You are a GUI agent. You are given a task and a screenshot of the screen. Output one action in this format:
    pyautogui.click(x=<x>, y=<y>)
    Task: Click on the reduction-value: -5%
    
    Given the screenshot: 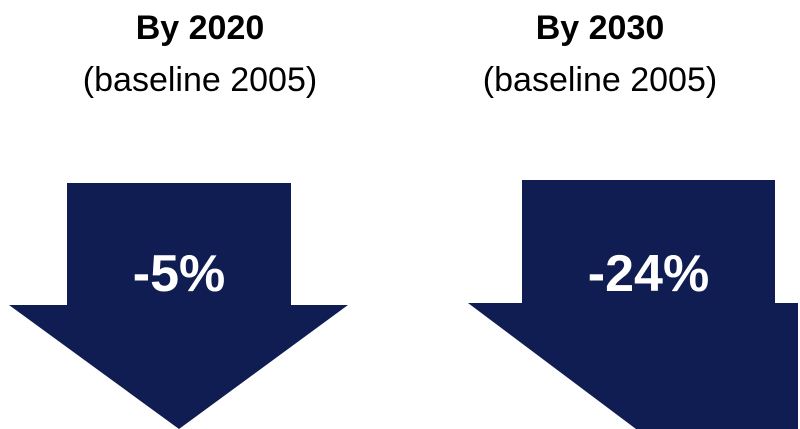 What is the action you would take?
    pyautogui.click(x=179, y=274)
    